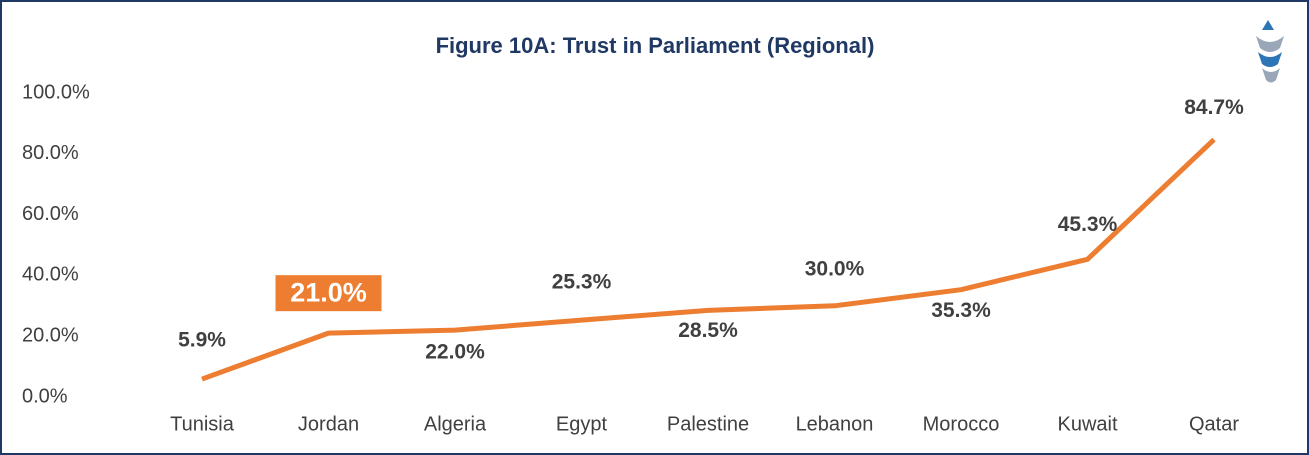  I want to click on logo, so click(1270, 51).